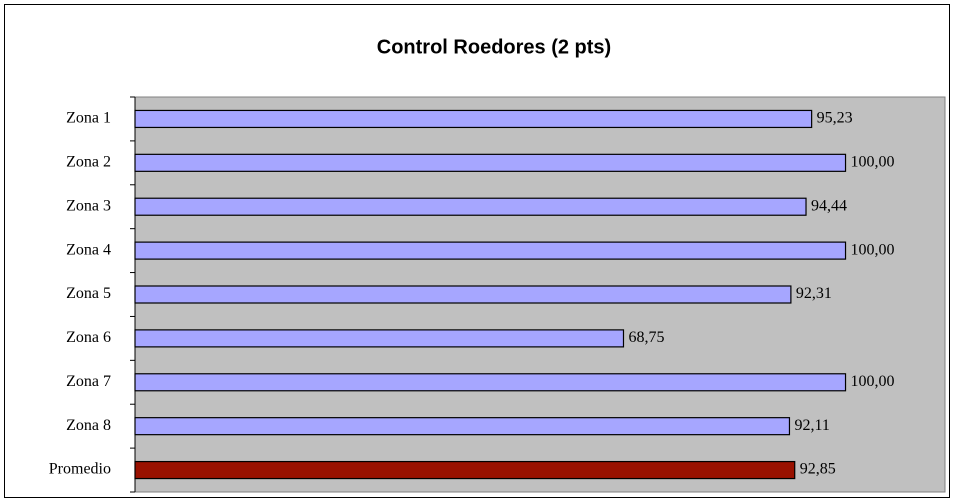  I want to click on chart-title: Control Roedores (2 pts), so click(494, 47).